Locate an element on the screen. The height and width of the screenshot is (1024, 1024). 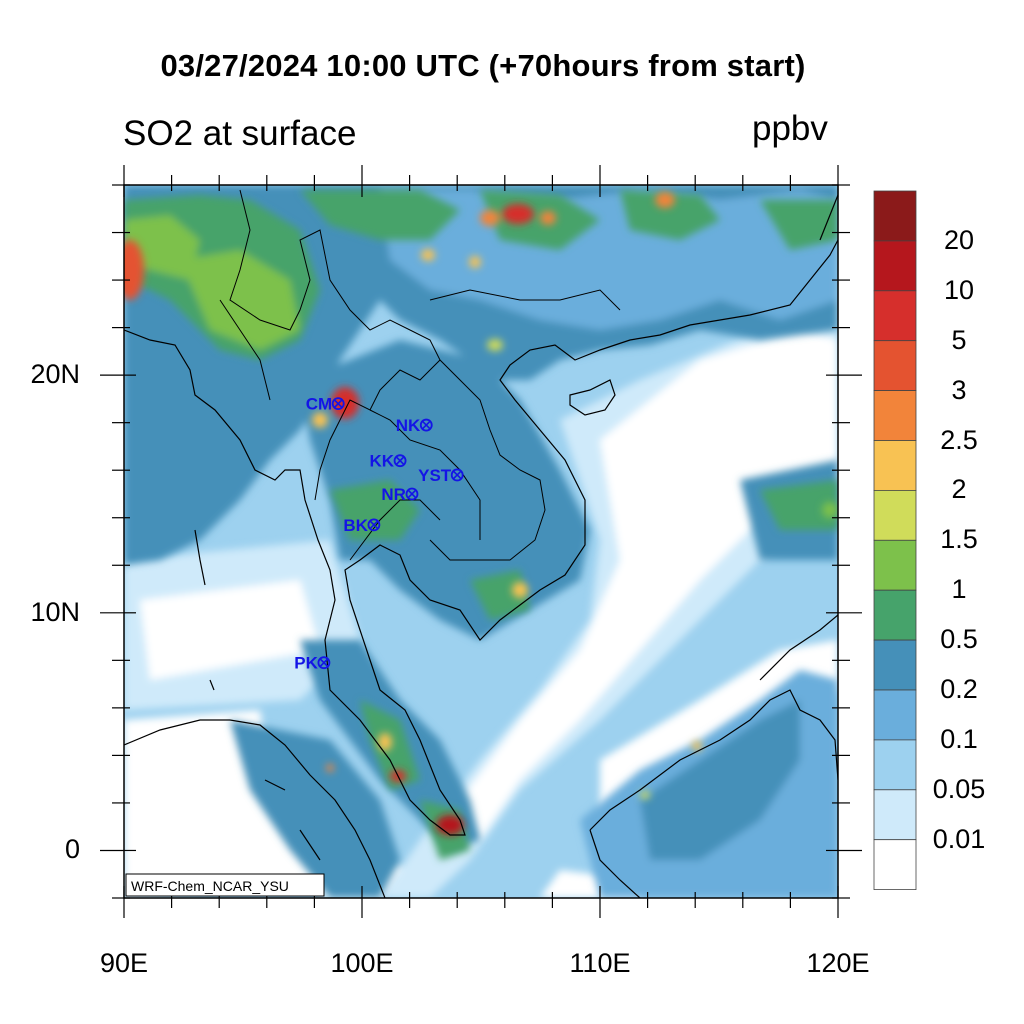
longitude-label: 90E is located at coordinates (124, 963).